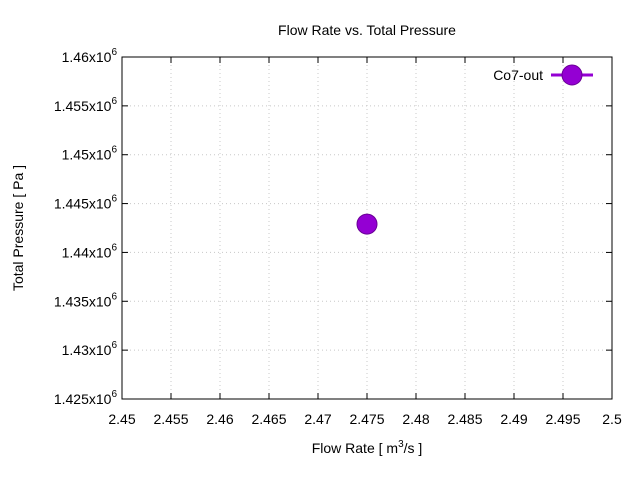  Describe the element at coordinates (572, 75) in the screenshot. I see `legend-marker` at that location.